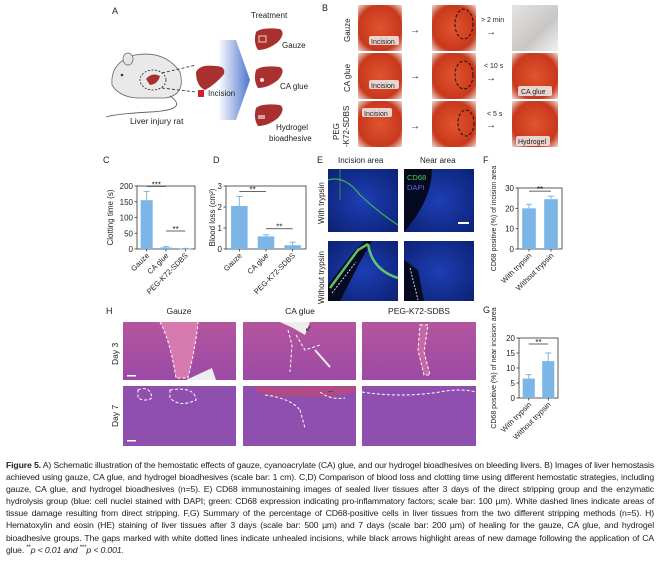  What do you see at coordinates (380, 124) in the screenshot?
I see `photo-hydrogel-incision` at bounding box center [380, 124].